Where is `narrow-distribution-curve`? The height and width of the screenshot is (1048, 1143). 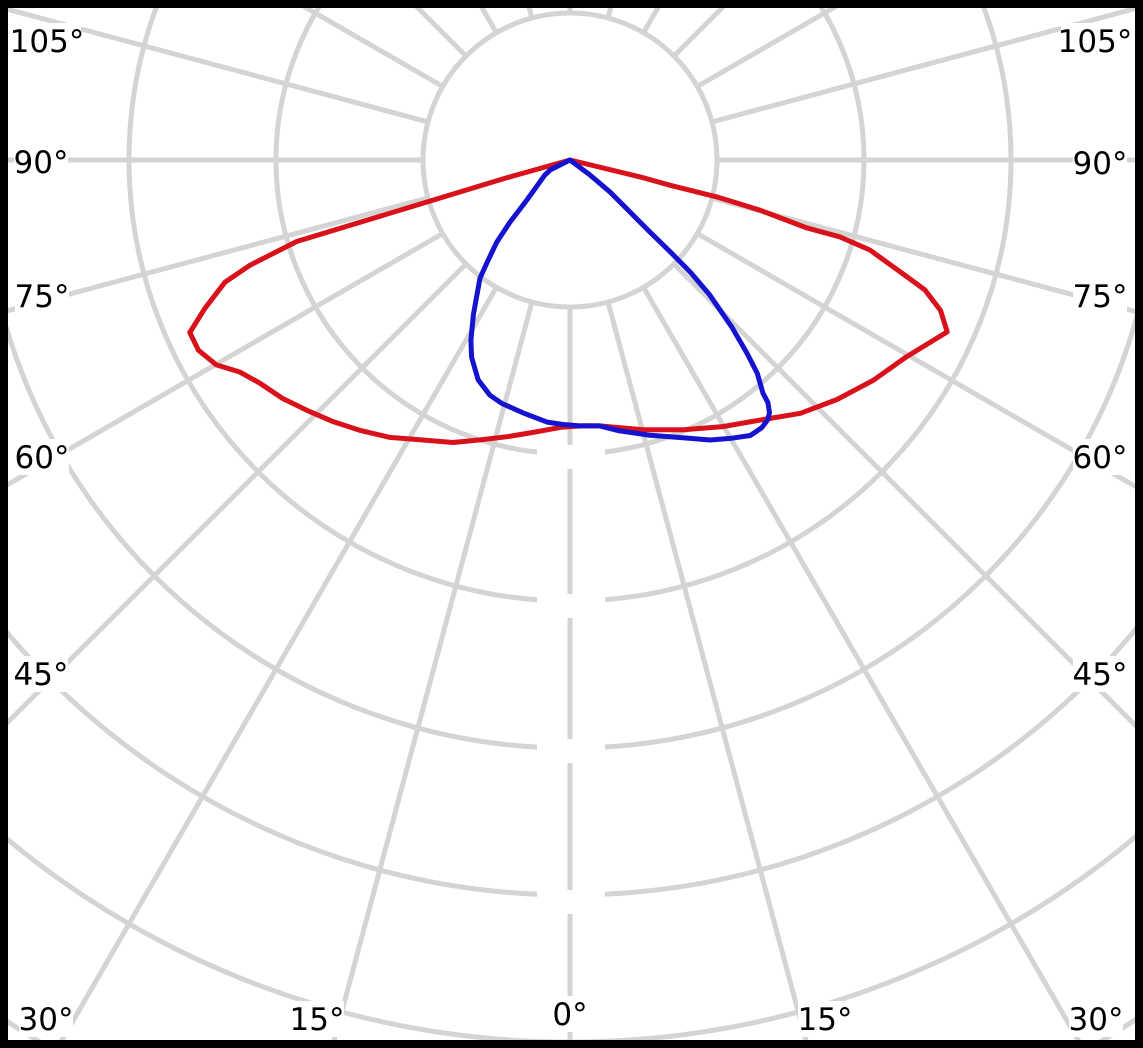 narrow-distribution-curve is located at coordinates (620, 300).